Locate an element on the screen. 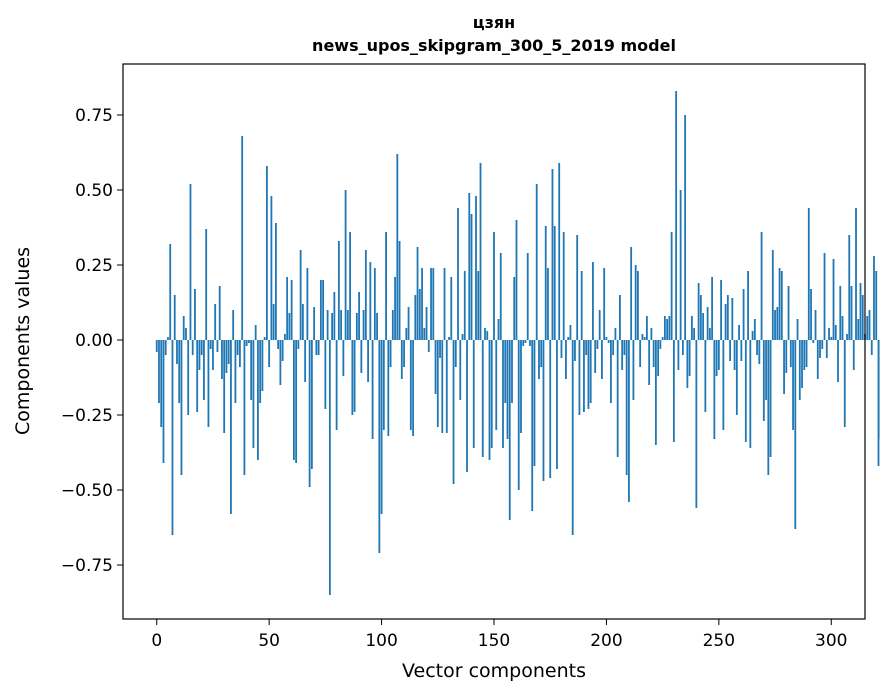 Image resolution: width=880 pixels, height=696 pixels. x-tick-label: 150 is located at coordinates (494, 641).